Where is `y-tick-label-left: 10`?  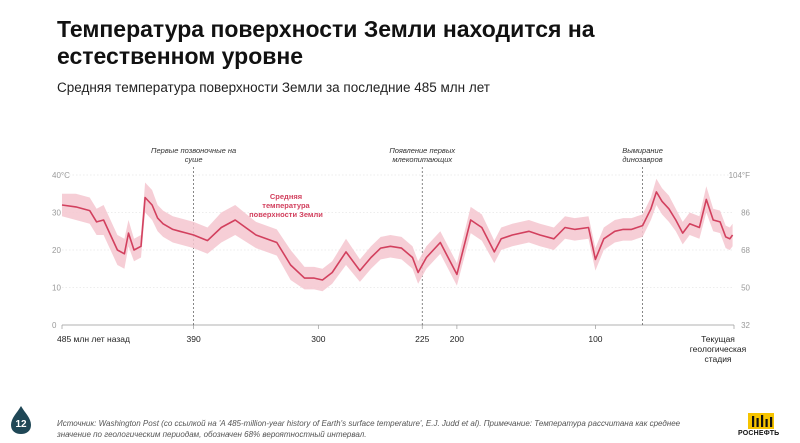
y-tick-label-left: 10 is located at coordinates (56, 288).